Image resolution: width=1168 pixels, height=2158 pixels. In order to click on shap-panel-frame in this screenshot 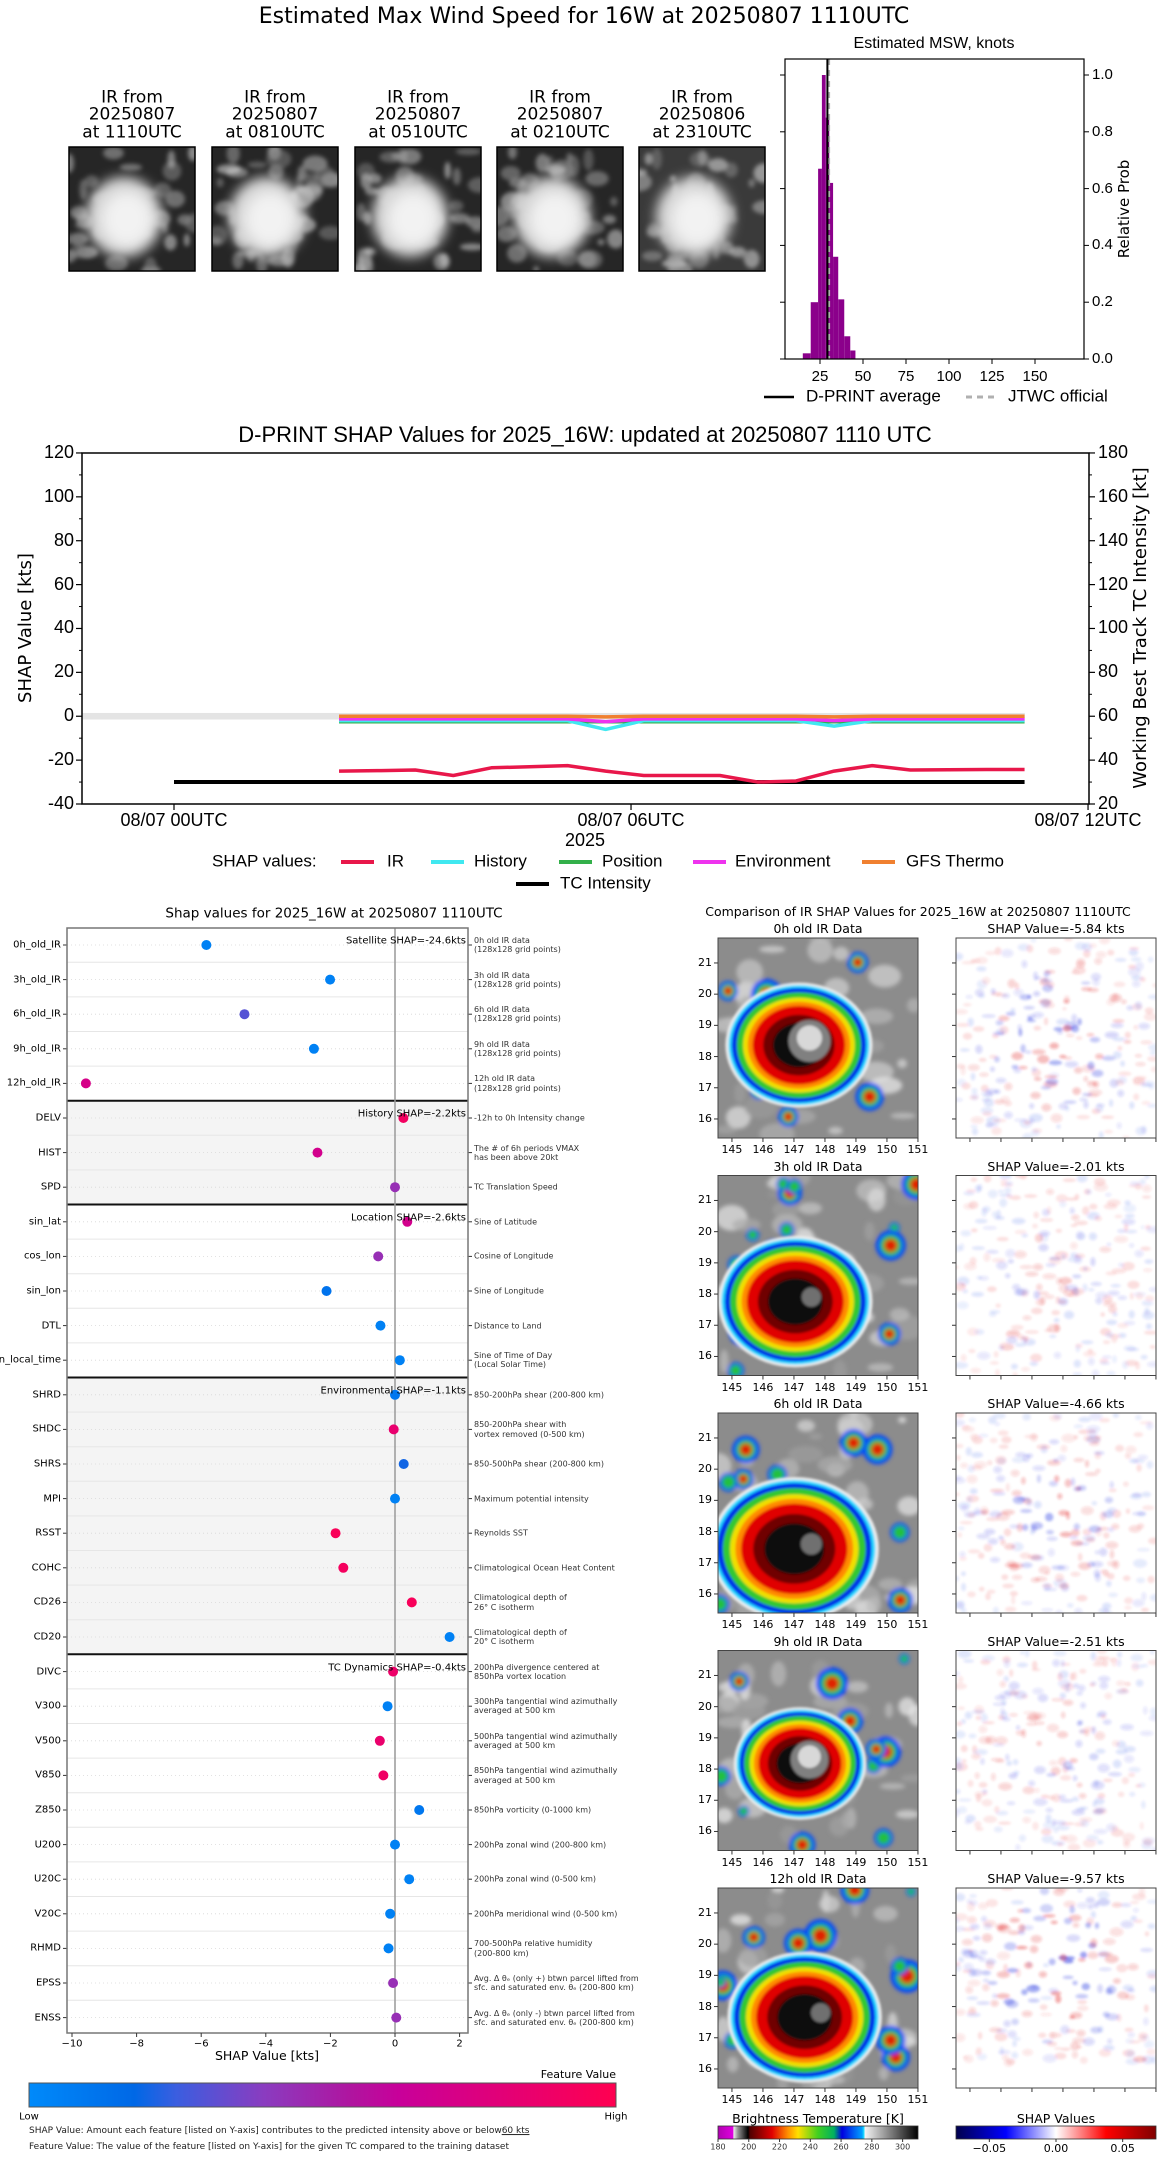, I will do `click(1056, 1513)`.